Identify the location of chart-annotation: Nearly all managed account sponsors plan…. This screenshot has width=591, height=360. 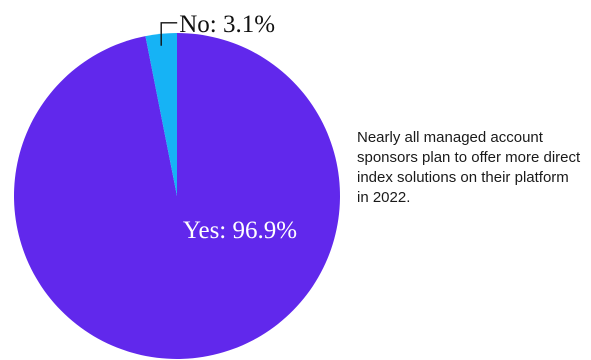
(469, 167).